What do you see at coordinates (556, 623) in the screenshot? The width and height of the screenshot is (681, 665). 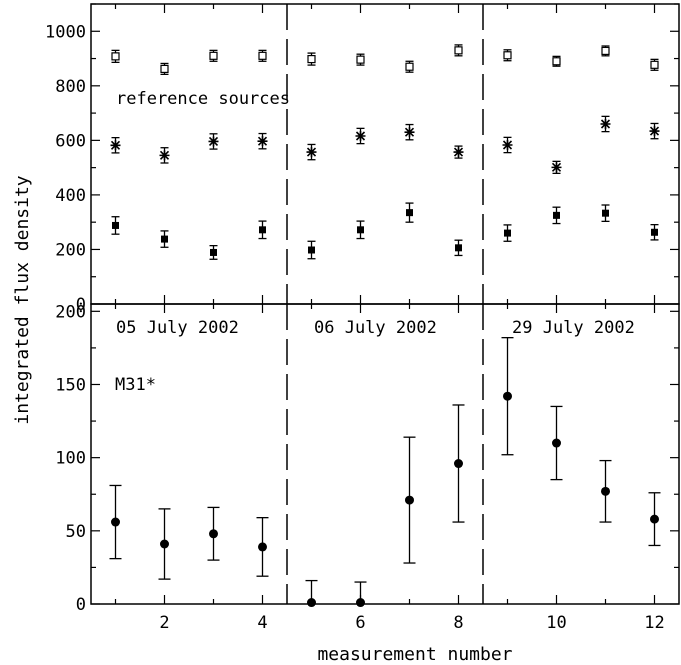 I see `x-tick-label: 10` at bounding box center [556, 623].